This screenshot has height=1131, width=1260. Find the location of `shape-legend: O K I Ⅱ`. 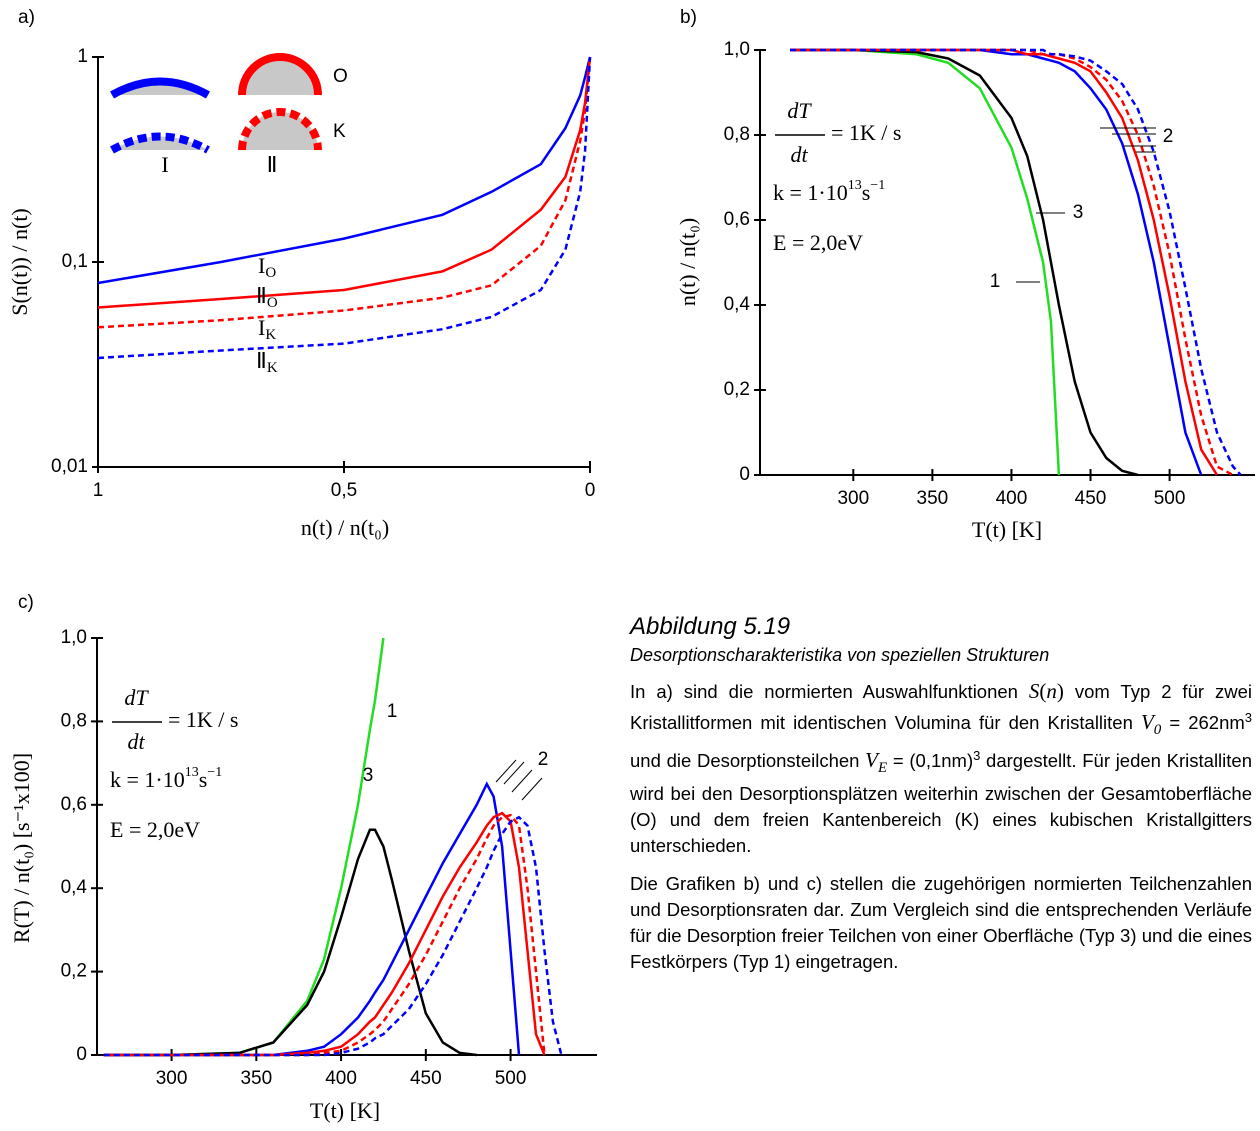

shape-legend: O K I Ⅱ is located at coordinates (229, 115).